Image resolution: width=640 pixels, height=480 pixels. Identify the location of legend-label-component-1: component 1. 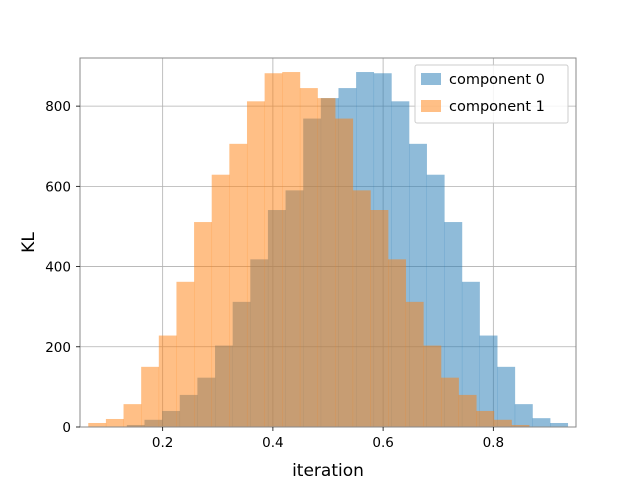
(497, 107).